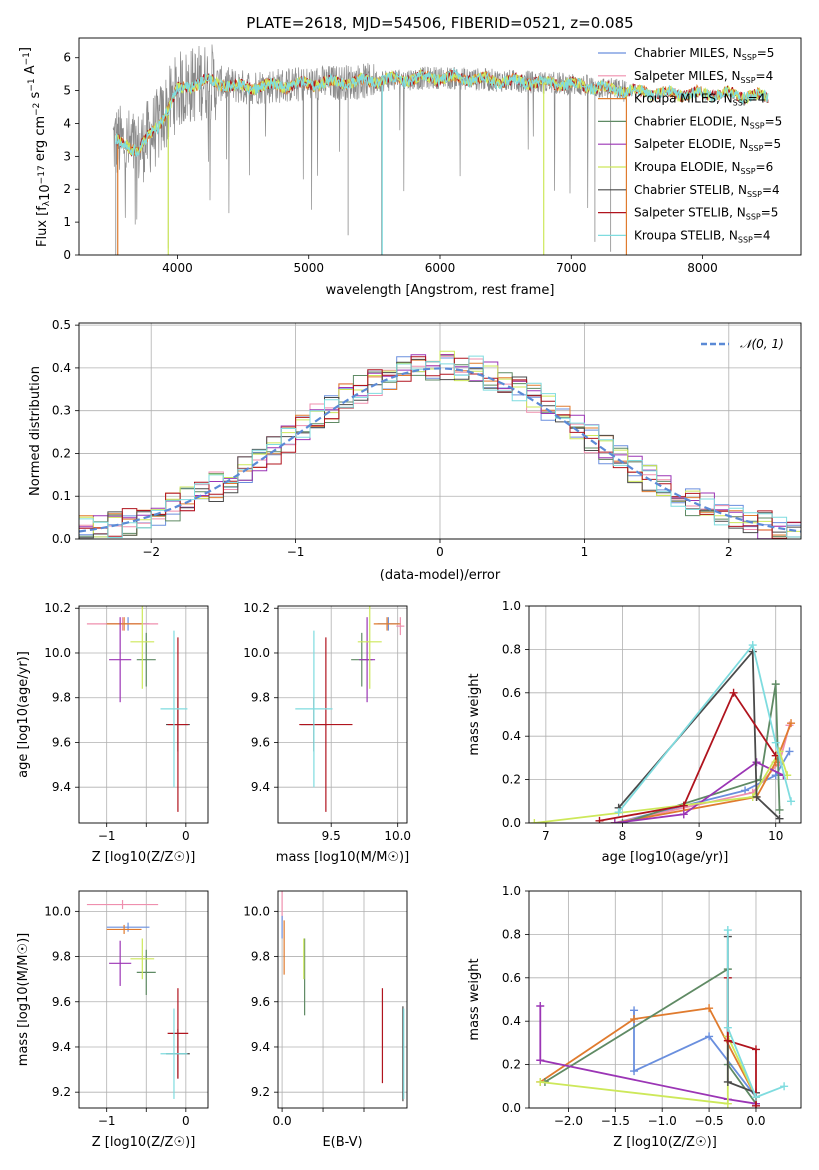  I want to click on x-tick-label: 10, so click(775, 836).